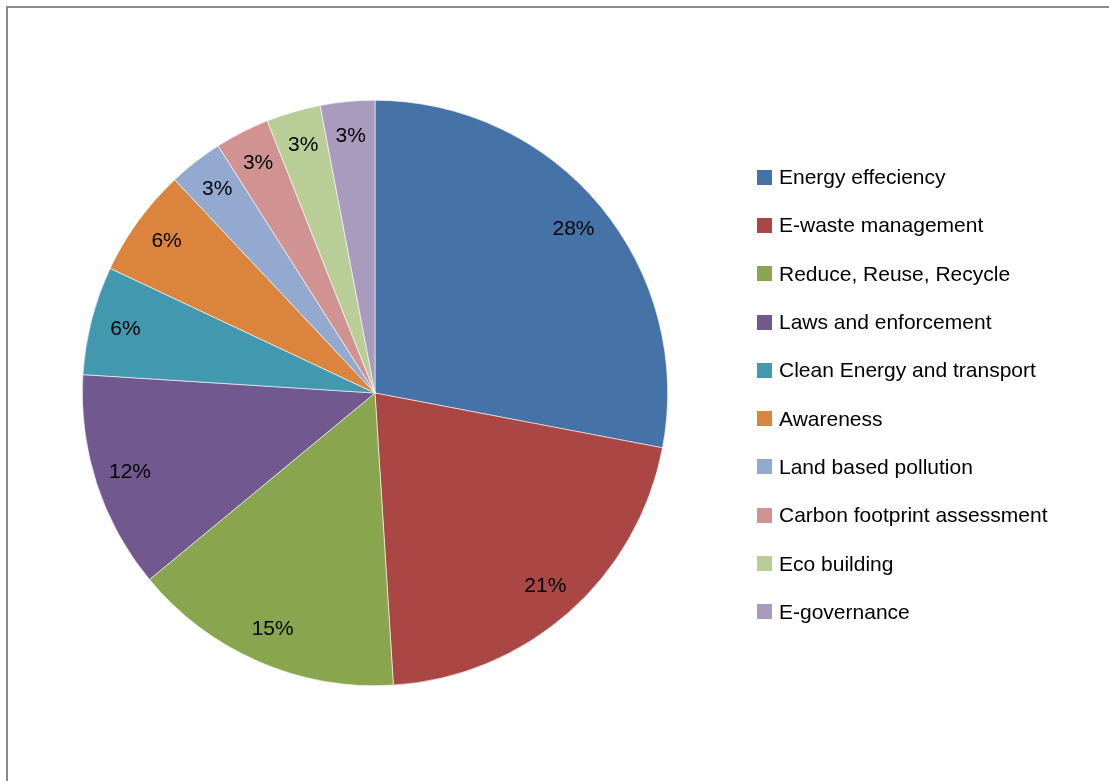 The image size is (1109, 781). What do you see at coordinates (545, 585) in the screenshot?
I see `data-label: 21%` at bounding box center [545, 585].